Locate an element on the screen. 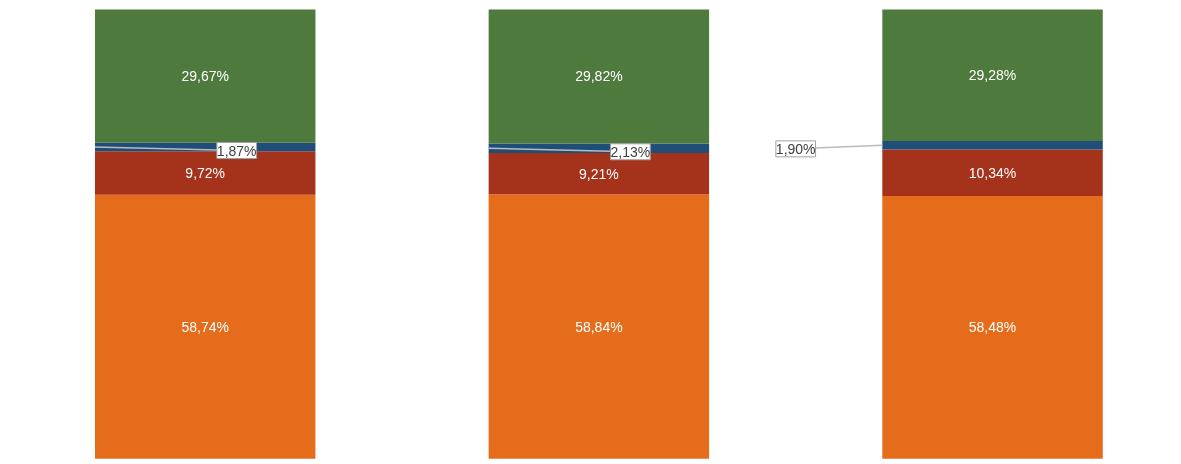 This screenshot has height=464, width=1181. data-label: 58,84% is located at coordinates (599, 326).